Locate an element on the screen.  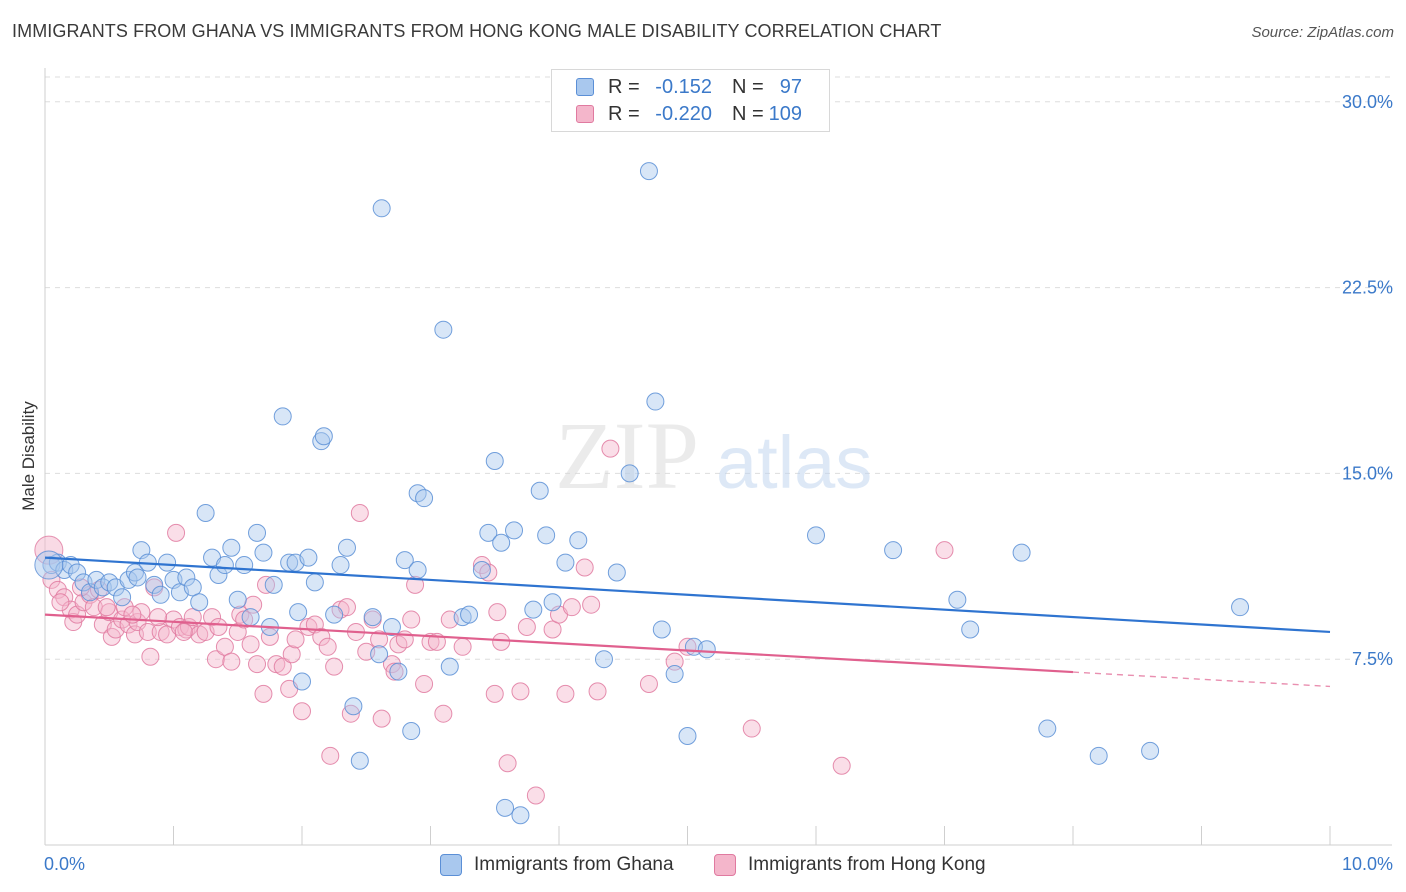
y-tick-label: 30.0% is located at coordinates (1367, 102).